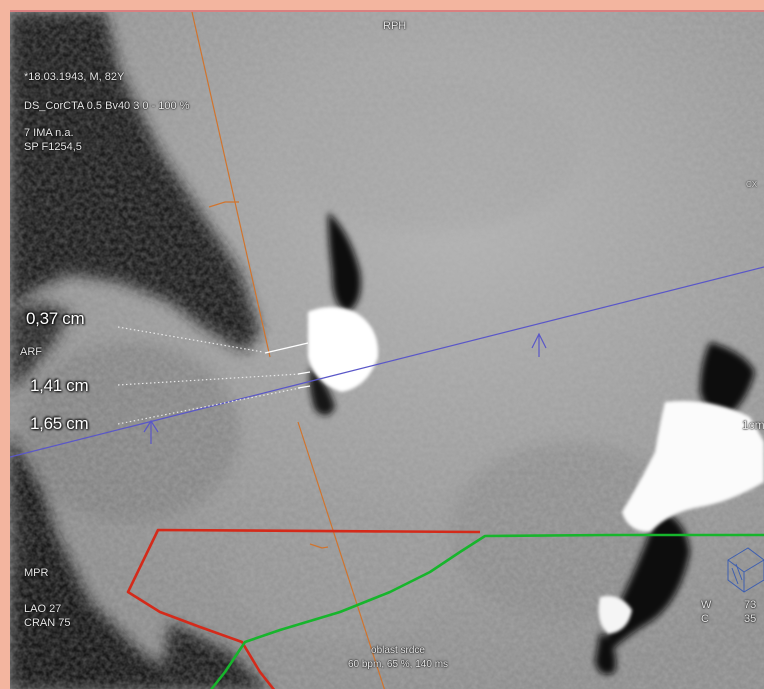  What do you see at coordinates (43, 609) in the screenshot?
I see `view-angle-lao: LAO 27` at bounding box center [43, 609].